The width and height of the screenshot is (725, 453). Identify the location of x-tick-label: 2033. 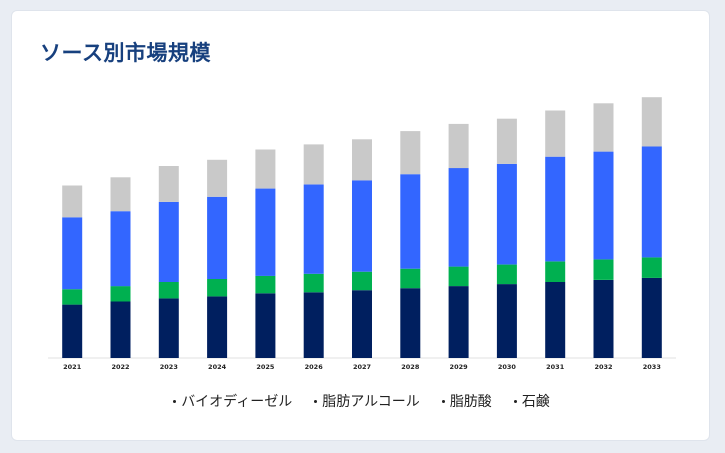
(652, 367).